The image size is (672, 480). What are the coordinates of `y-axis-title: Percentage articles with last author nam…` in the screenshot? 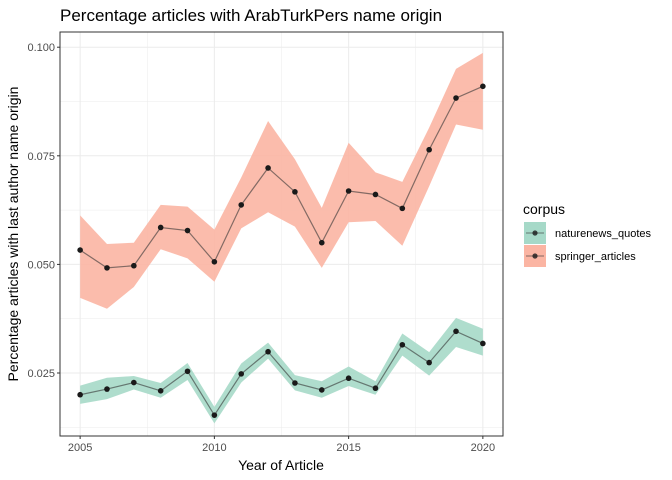 It's located at (13, 234).